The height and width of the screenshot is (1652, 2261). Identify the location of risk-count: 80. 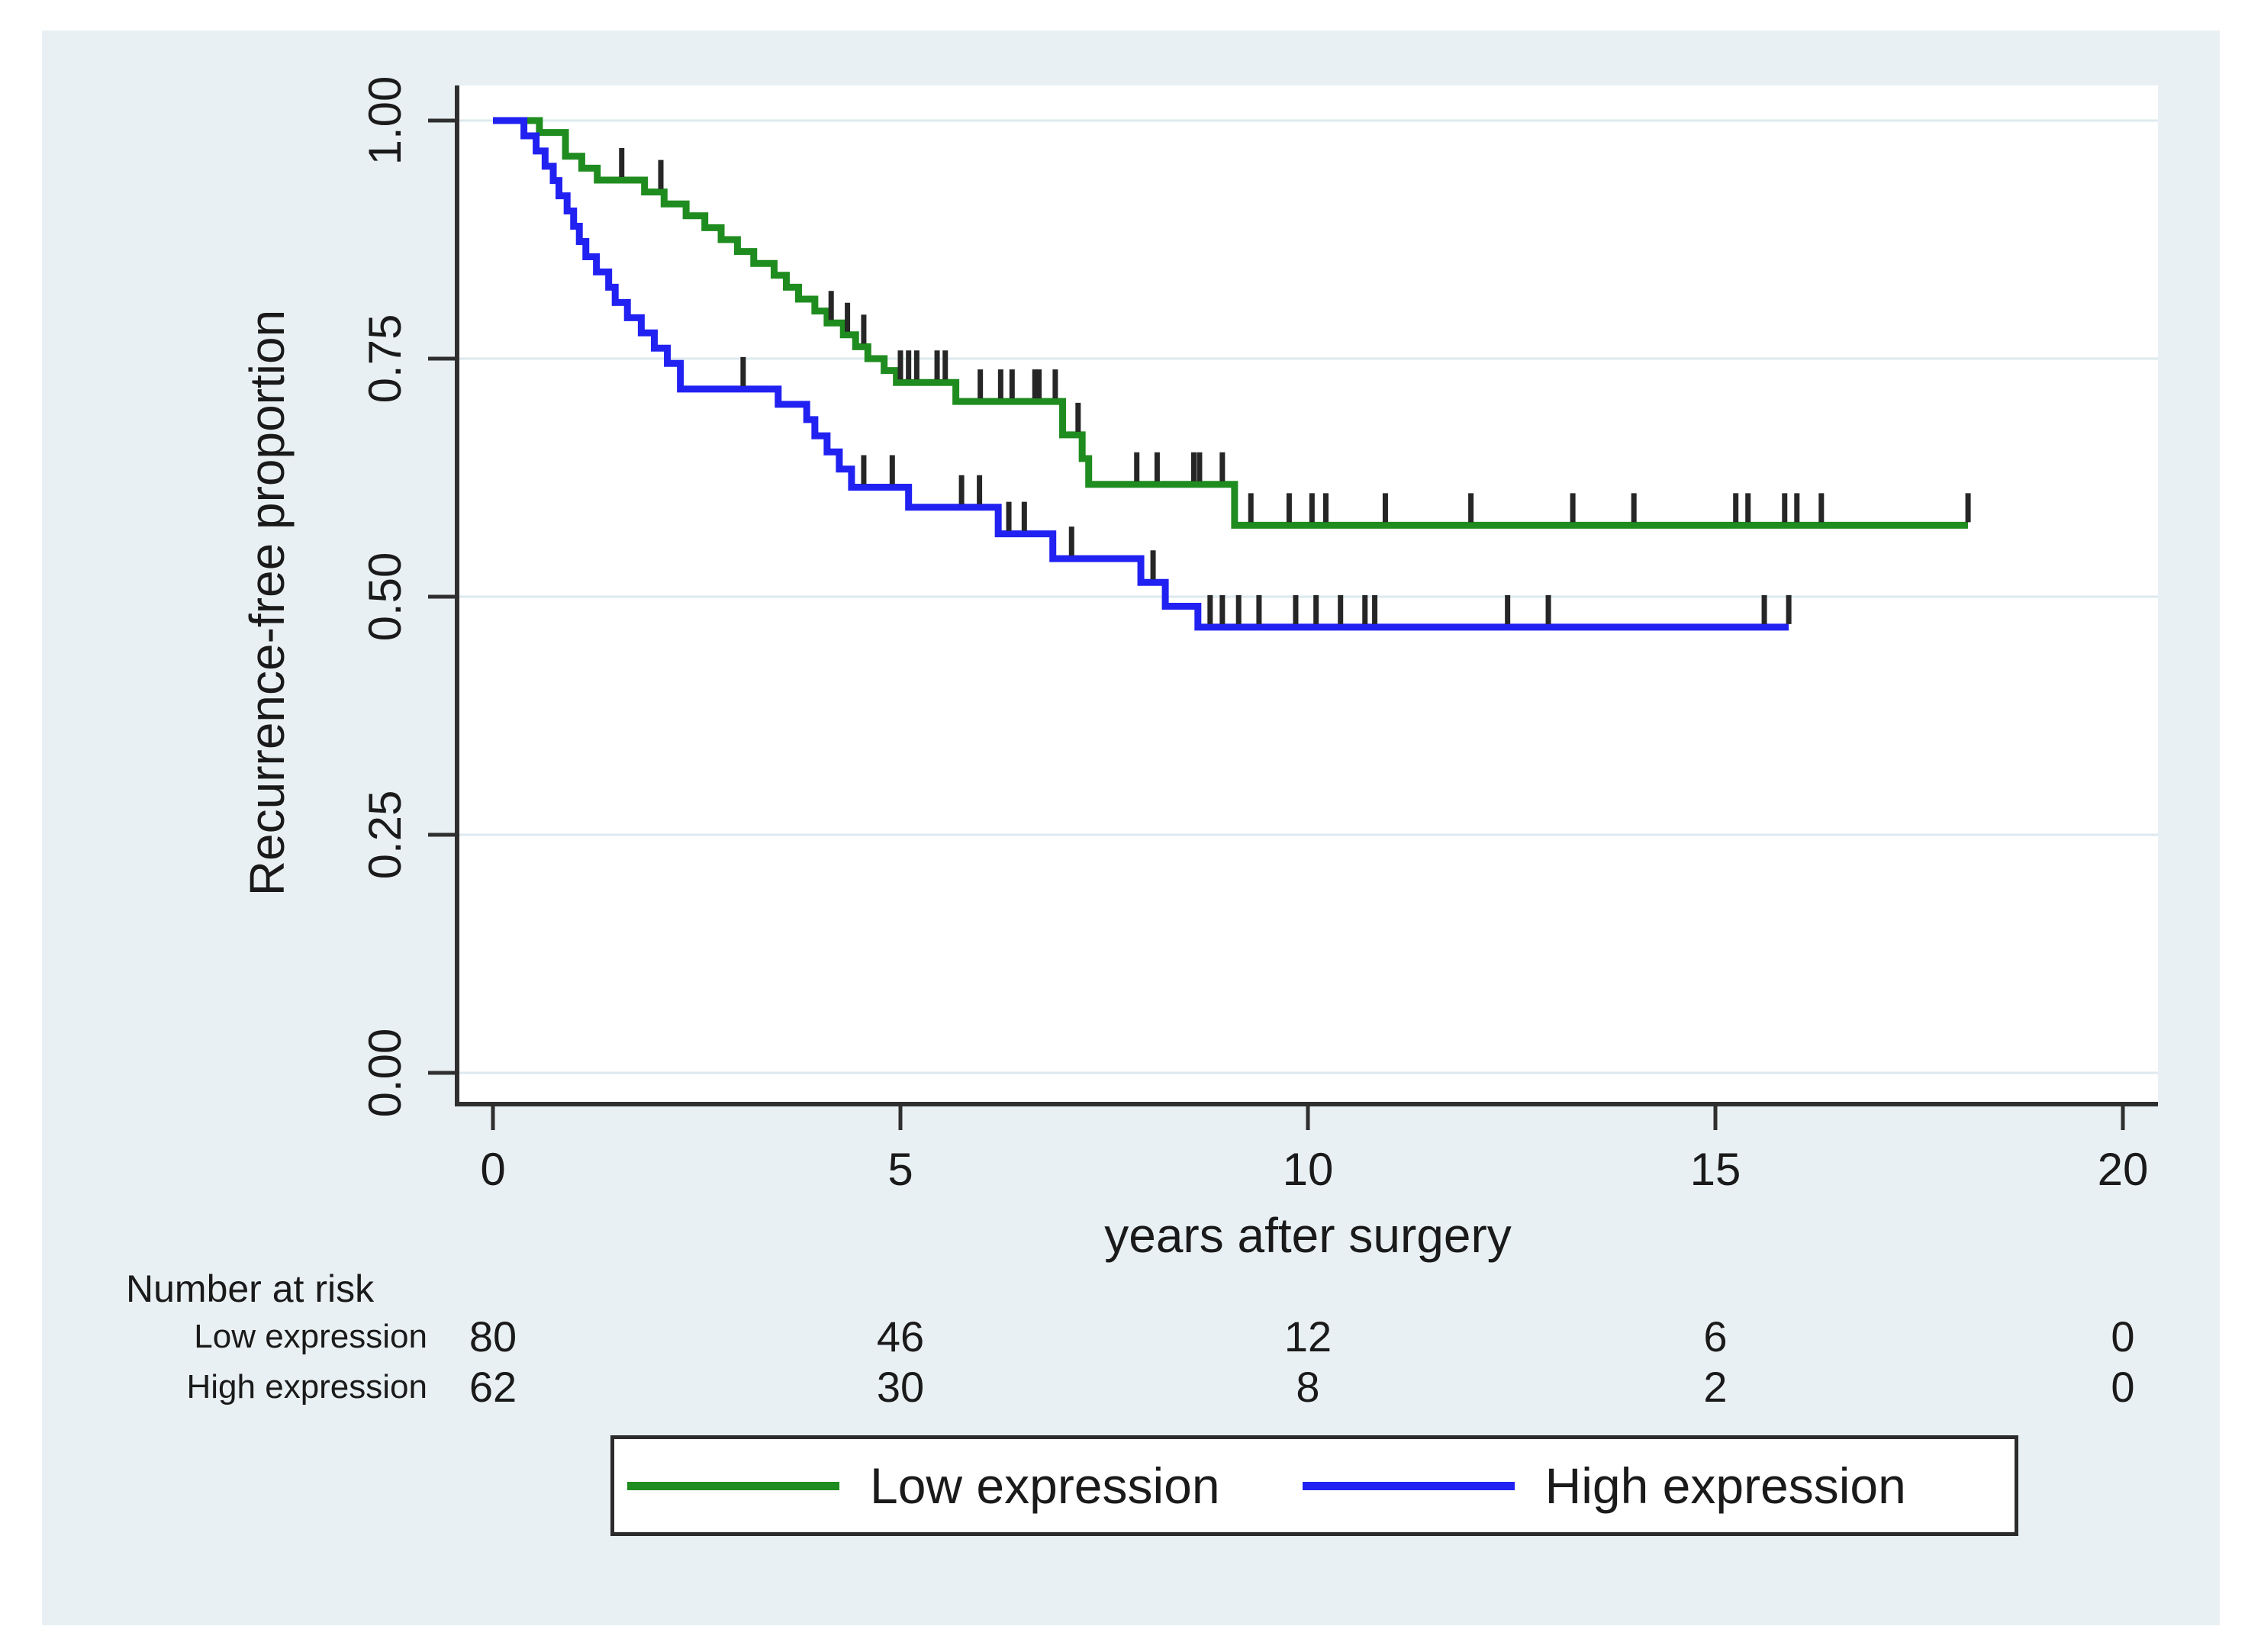
(493, 1336).